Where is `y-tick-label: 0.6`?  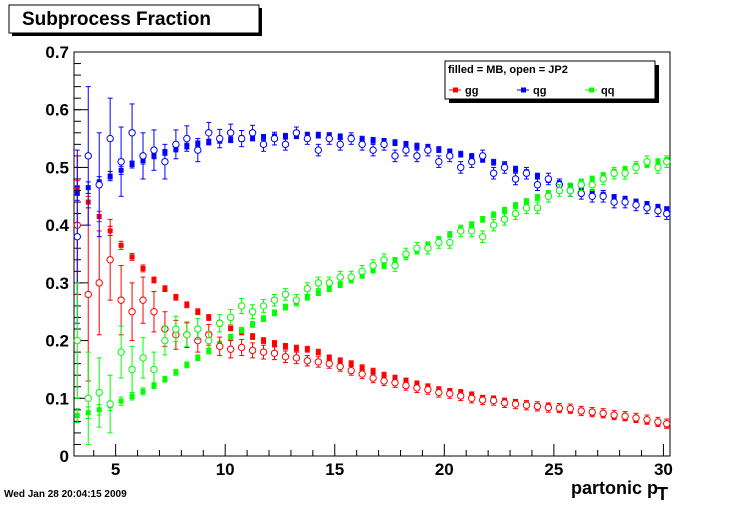
y-tick-label: 0.6 is located at coordinates (57, 110).